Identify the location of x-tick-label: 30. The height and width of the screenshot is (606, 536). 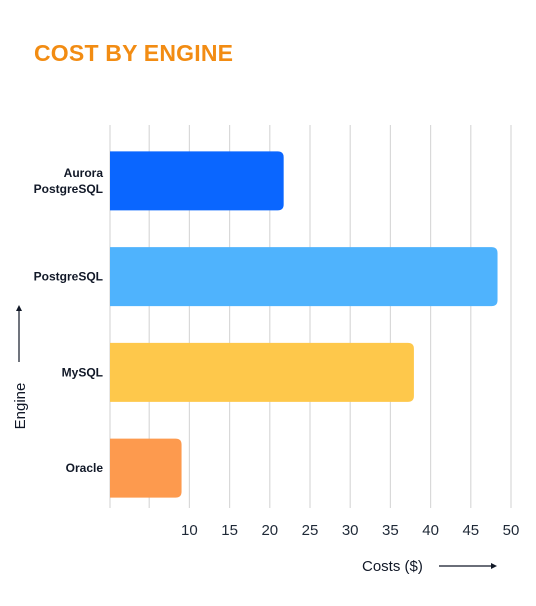
(350, 530).